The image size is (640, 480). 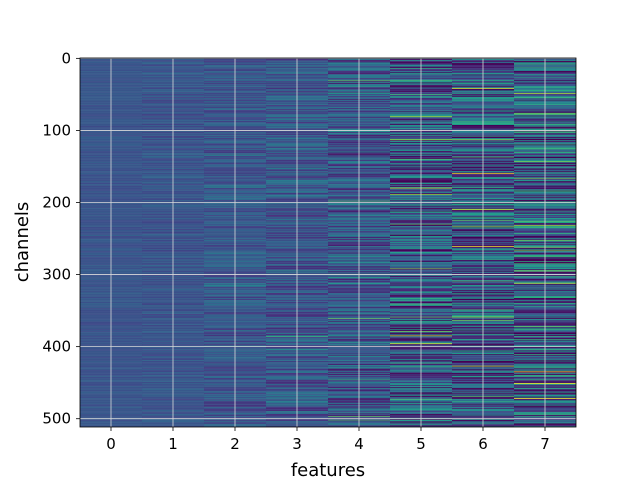 I want to click on x-axis-ticks: 0 1 2 3 4 5 6 7, so click(x=328, y=440).